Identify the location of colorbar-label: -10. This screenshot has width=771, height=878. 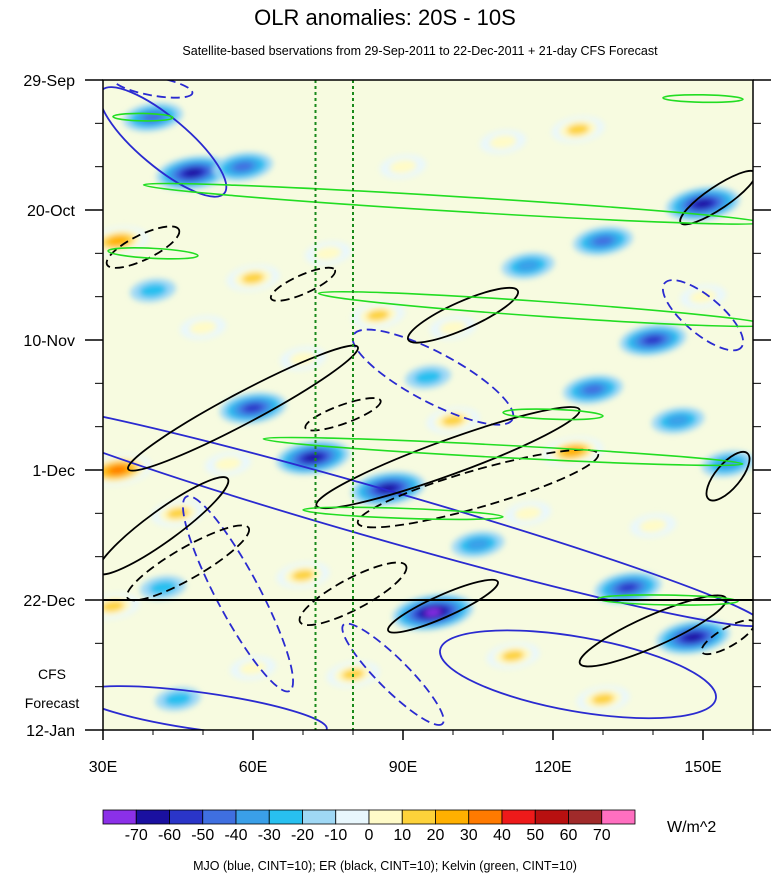
(335, 835).